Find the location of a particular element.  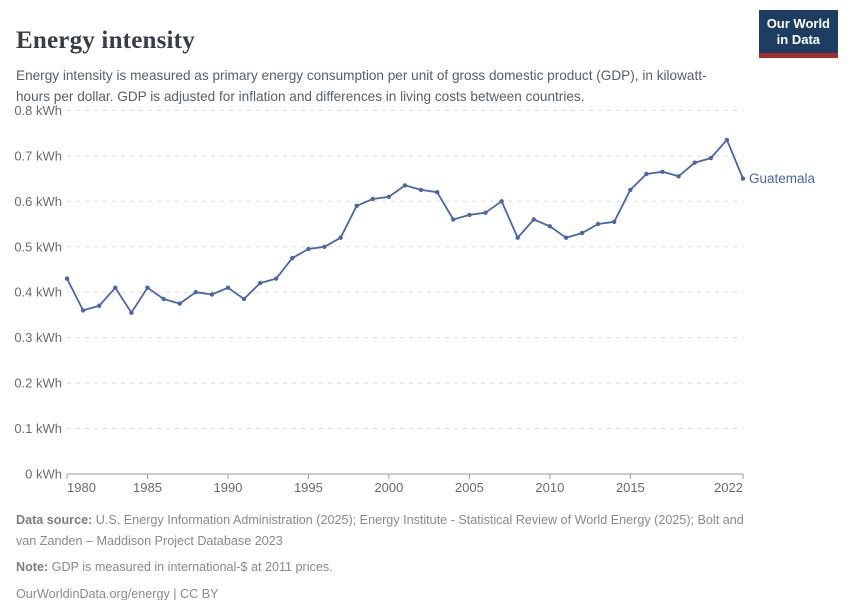

page-title: Energy intensity is located at coordinates (105, 40).